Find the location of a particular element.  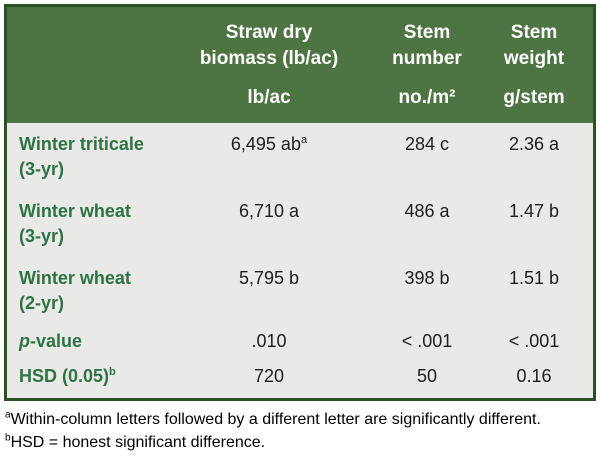

row-label: Winter wheat (3-yr) is located at coordinates (96, 224).